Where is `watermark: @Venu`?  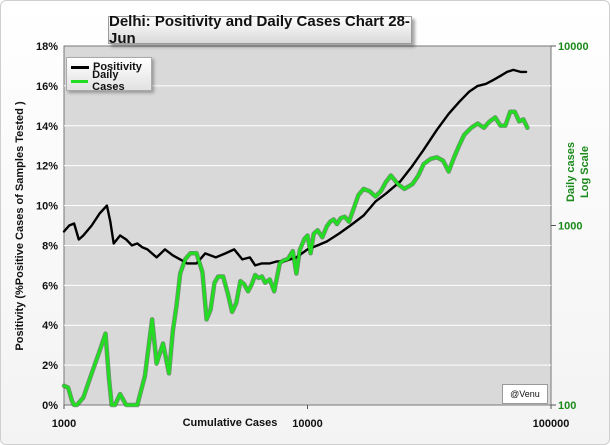 watermark: @Venu is located at coordinates (525, 394).